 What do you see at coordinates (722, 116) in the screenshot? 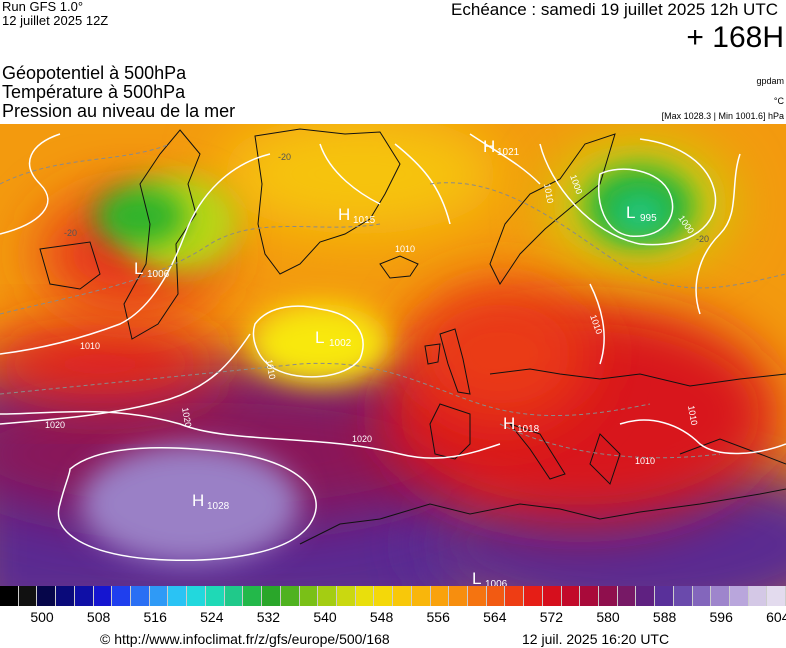
I see `minmax-label: [Max 1028.3 | Min 1001.6] hPa` at bounding box center [722, 116].